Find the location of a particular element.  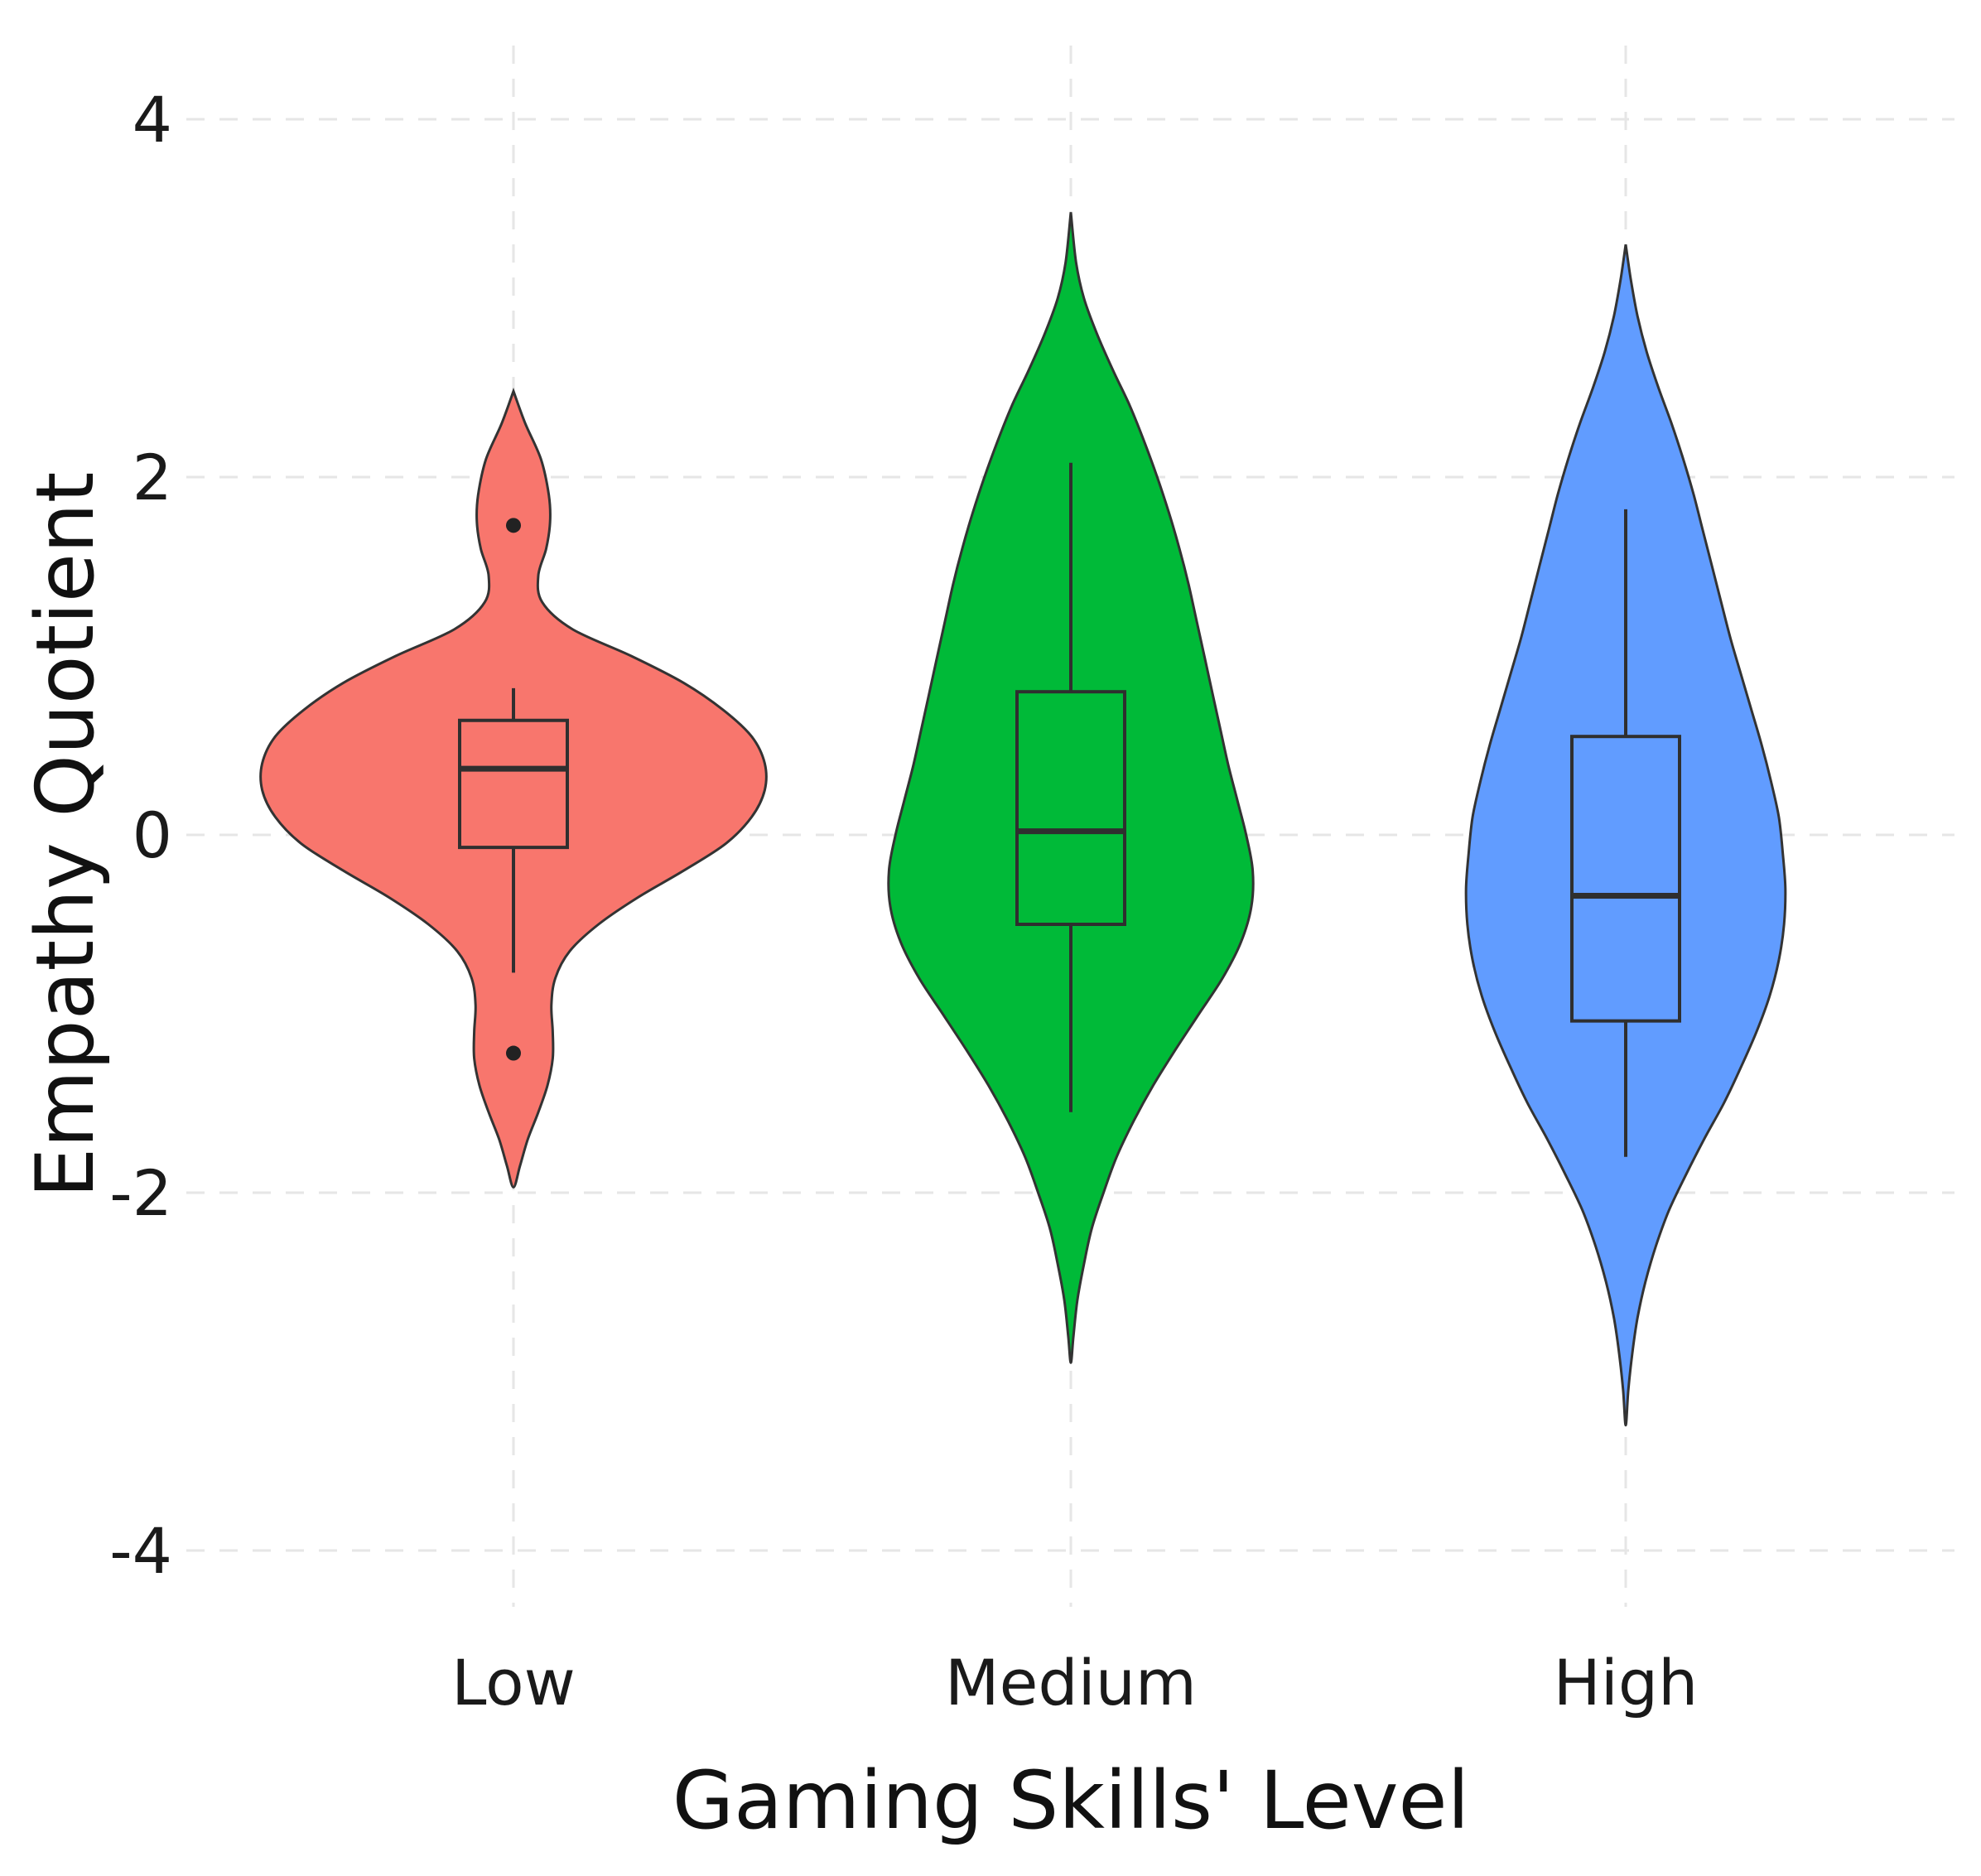

x-axis-ticks: Low Medium High is located at coordinates (1074, 1682).